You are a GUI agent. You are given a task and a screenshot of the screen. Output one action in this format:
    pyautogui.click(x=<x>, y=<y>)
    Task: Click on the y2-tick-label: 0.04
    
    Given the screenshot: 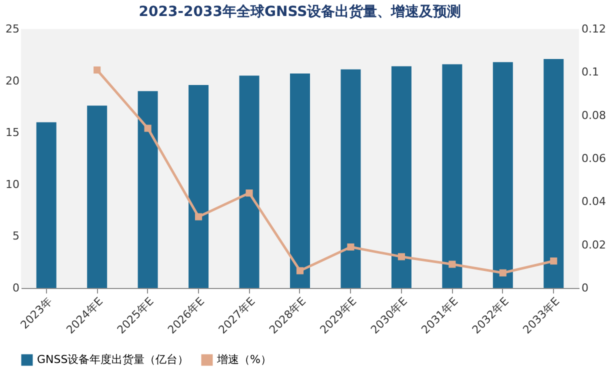 What is the action you would take?
    pyautogui.click(x=594, y=201)
    